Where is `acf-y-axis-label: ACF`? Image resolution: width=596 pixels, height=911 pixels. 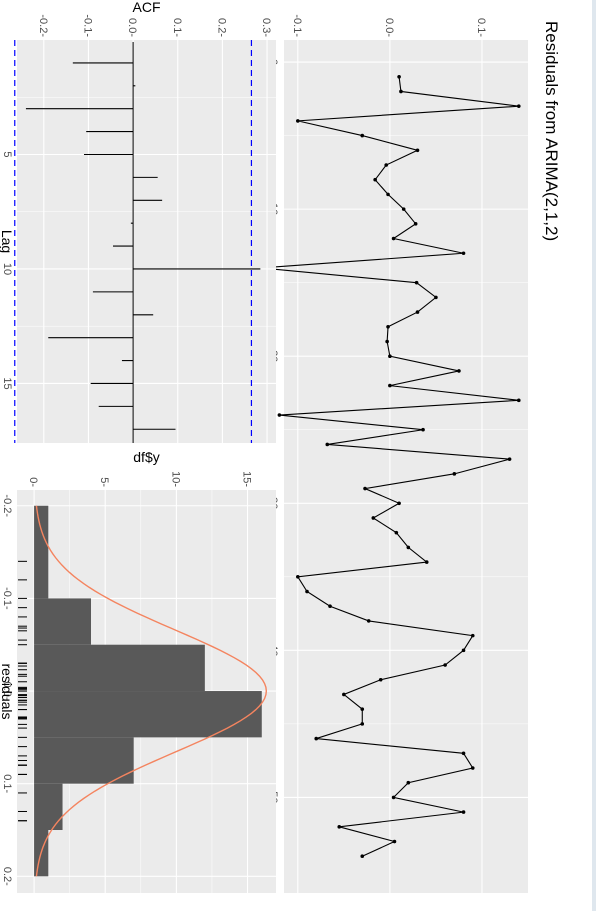
acf-y-axis-label: ACF is located at coordinates (147, 7).